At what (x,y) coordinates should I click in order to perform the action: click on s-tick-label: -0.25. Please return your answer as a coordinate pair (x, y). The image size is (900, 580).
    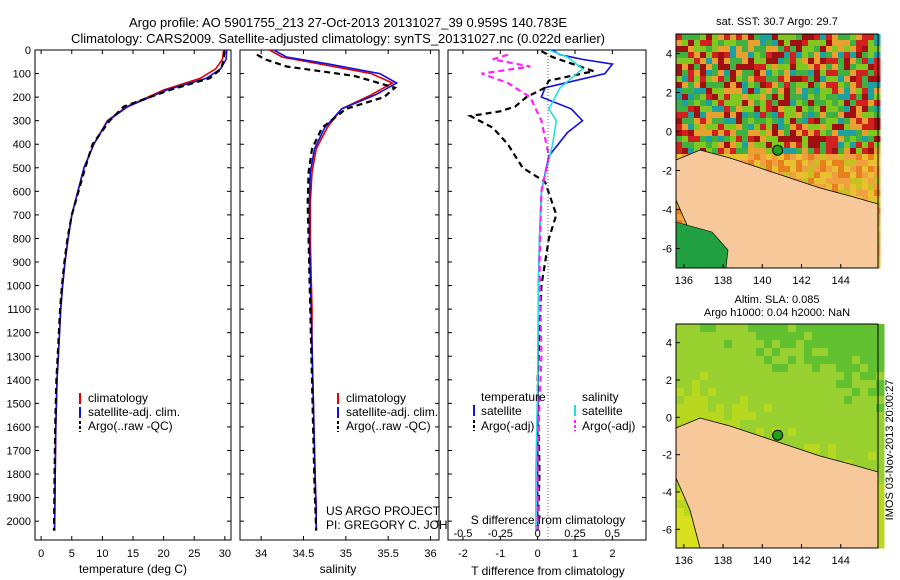
    Looking at the image, I should click on (500, 534).